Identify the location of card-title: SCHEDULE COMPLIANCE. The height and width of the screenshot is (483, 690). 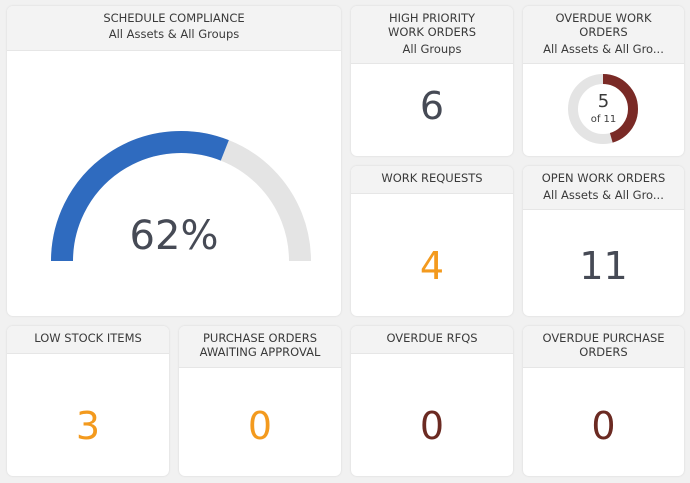
(174, 18).